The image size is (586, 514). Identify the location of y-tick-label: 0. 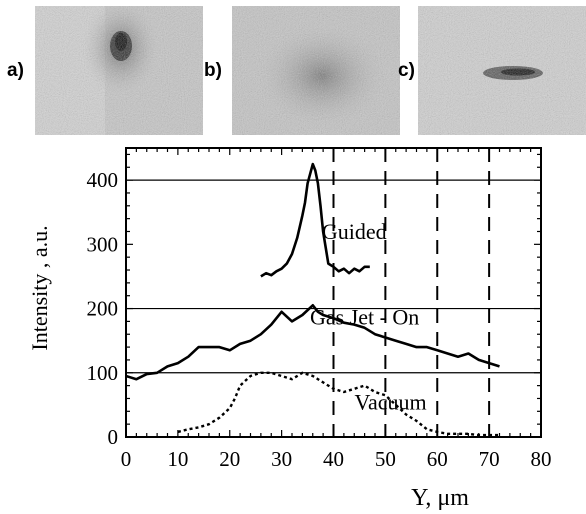
(113, 437).